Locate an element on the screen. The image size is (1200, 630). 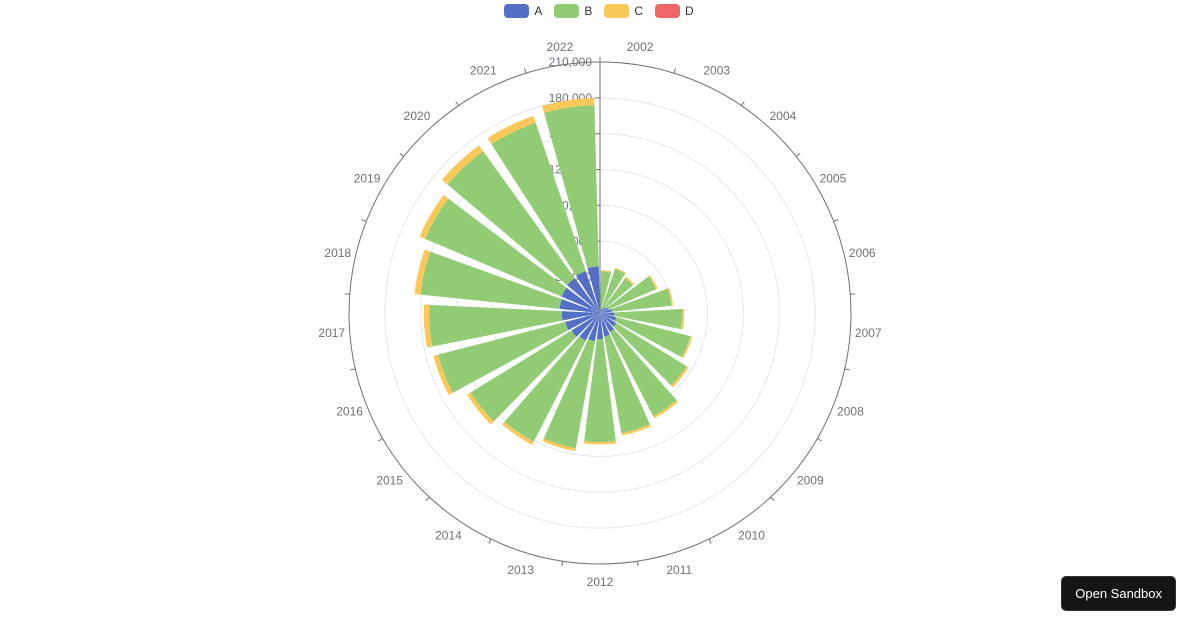
angle-axis-label: 2004 is located at coordinates (783, 116).